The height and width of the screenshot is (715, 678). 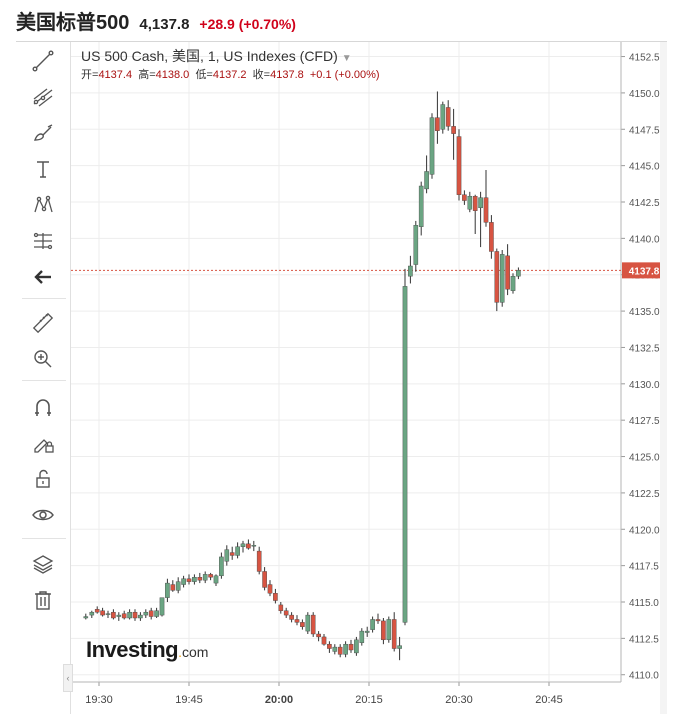 I want to click on last-price: 4,137.8, so click(x=164, y=24).